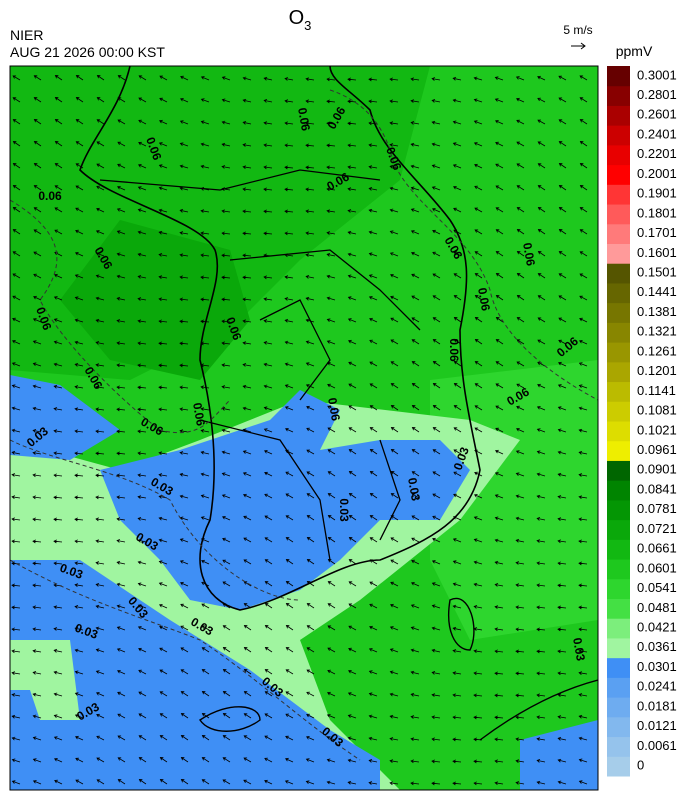  I want to click on colorbar-label: 0.0061, so click(657, 745).